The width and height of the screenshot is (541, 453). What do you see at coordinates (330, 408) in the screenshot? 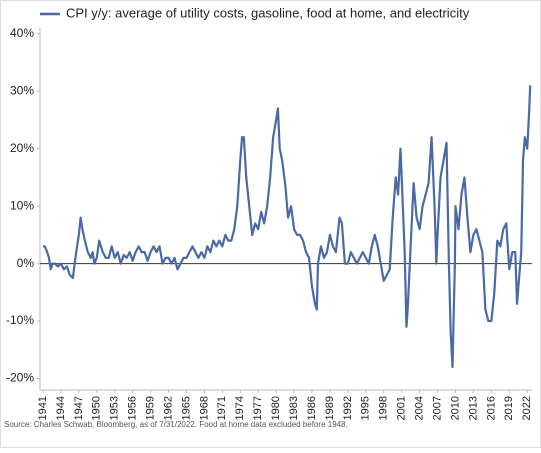
I see `x-tick-label: 1989` at bounding box center [330, 408].